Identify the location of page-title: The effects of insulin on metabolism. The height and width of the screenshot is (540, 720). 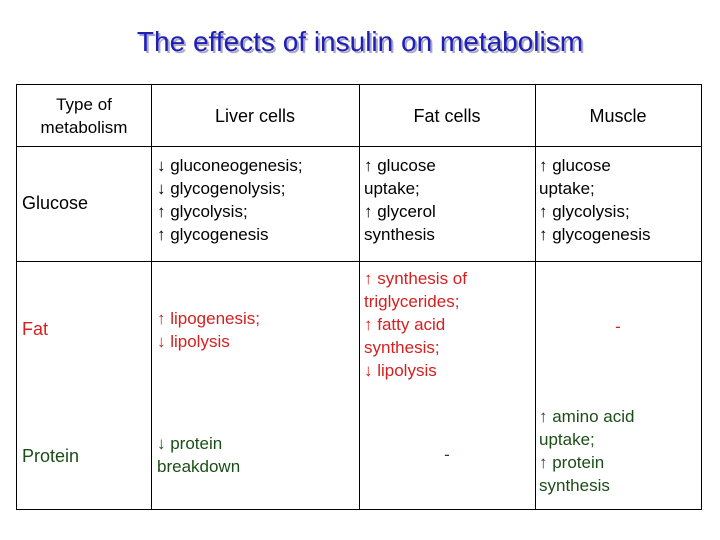
(360, 41).